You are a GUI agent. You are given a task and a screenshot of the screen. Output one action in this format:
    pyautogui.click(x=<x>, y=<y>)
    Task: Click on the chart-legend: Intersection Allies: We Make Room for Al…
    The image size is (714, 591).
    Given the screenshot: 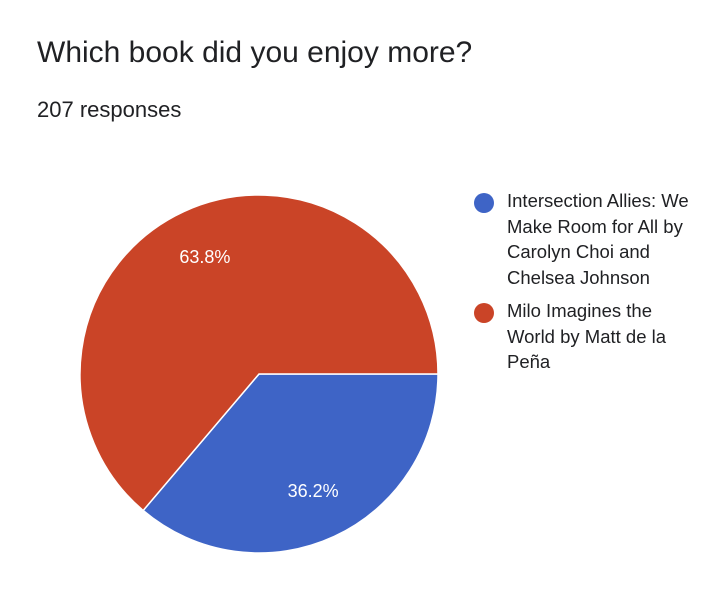 What is the action you would take?
    pyautogui.click(x=587, y=285)
    